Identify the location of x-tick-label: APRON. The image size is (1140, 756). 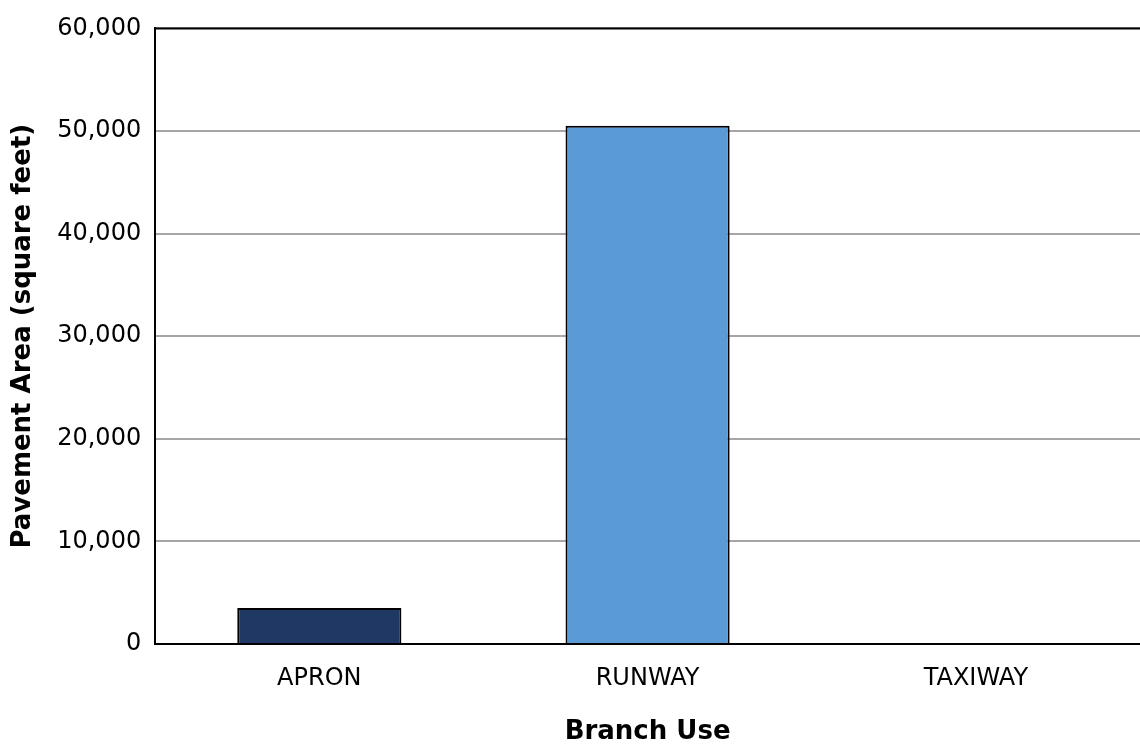
(319, 676).